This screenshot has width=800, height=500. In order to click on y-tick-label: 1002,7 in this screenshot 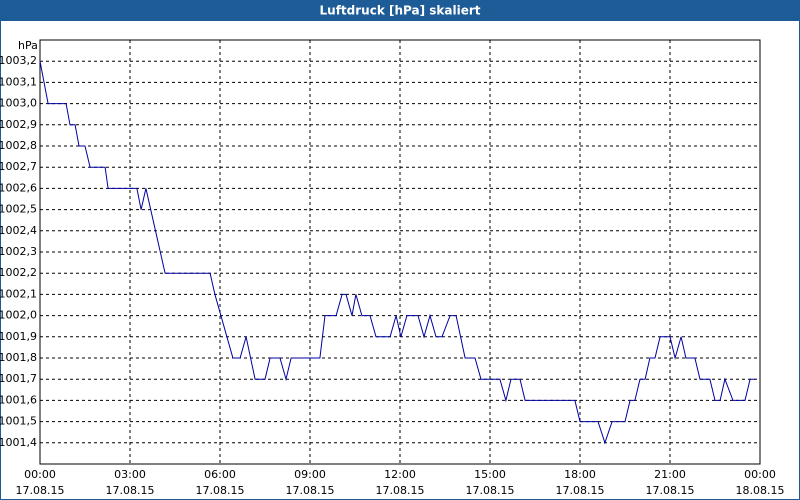, I will do `click(18, 166)`.